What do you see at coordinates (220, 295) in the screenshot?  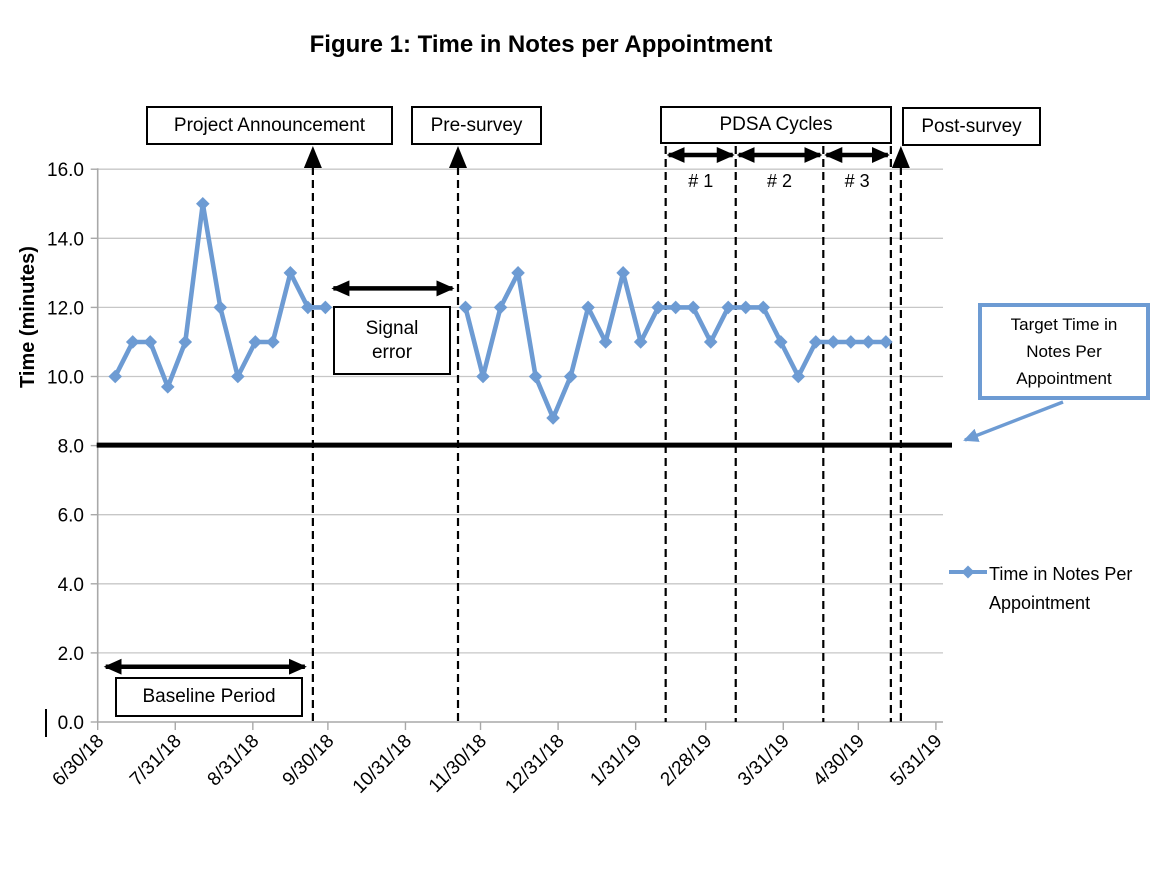 I see `series-line` at bounding box center [220, 295].